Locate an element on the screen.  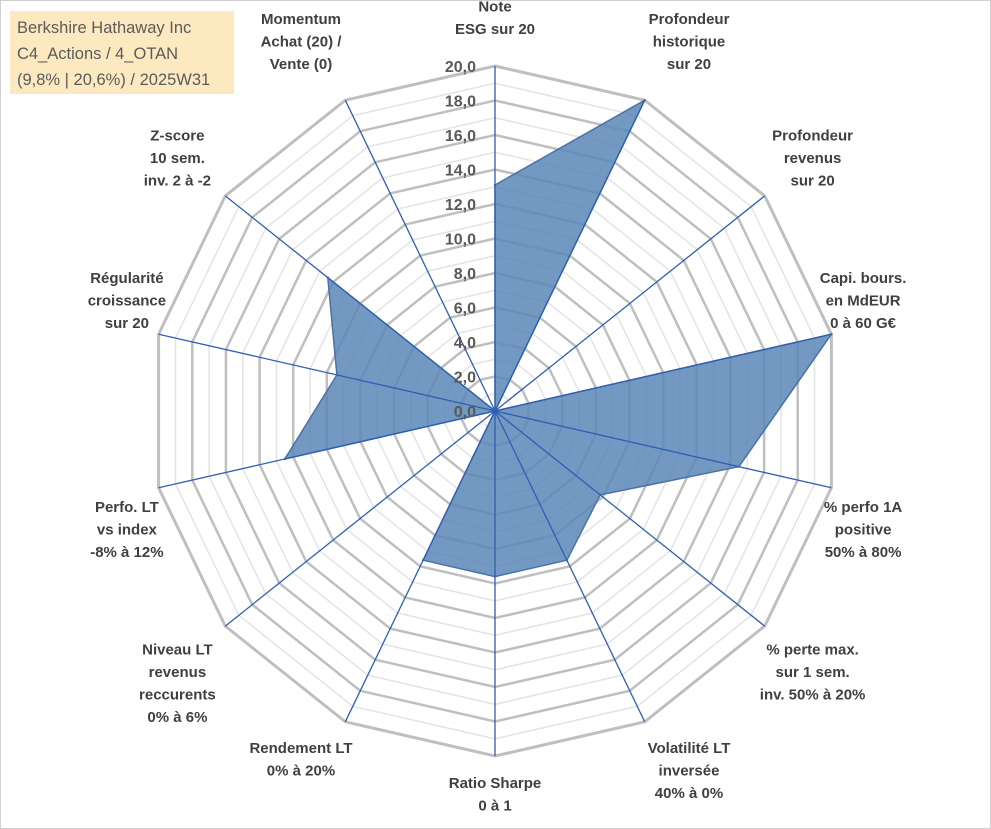
axis-label: % perfo 1A positive 50% à 80% is located at coordinates (863, 530).